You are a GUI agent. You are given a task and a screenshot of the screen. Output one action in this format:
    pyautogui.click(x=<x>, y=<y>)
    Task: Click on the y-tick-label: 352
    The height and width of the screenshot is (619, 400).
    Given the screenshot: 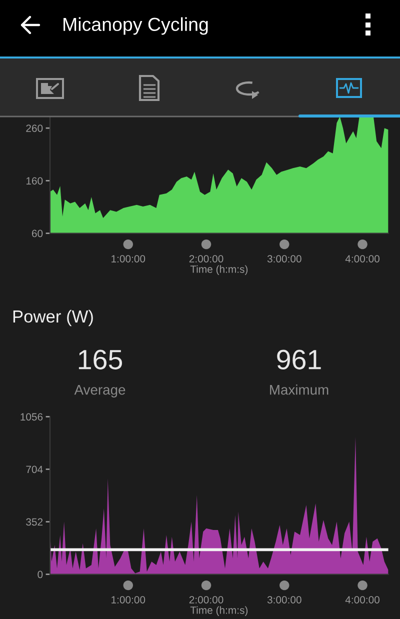 What is the action you would take?
    pyautogui.click(x=34, y=522)
    